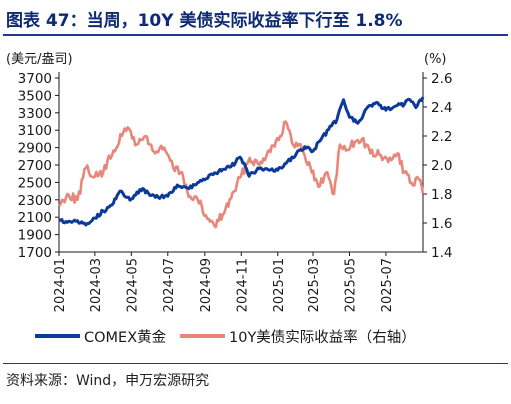  I want to click on left-axis-tick-label: 2100, so click(35, 218).